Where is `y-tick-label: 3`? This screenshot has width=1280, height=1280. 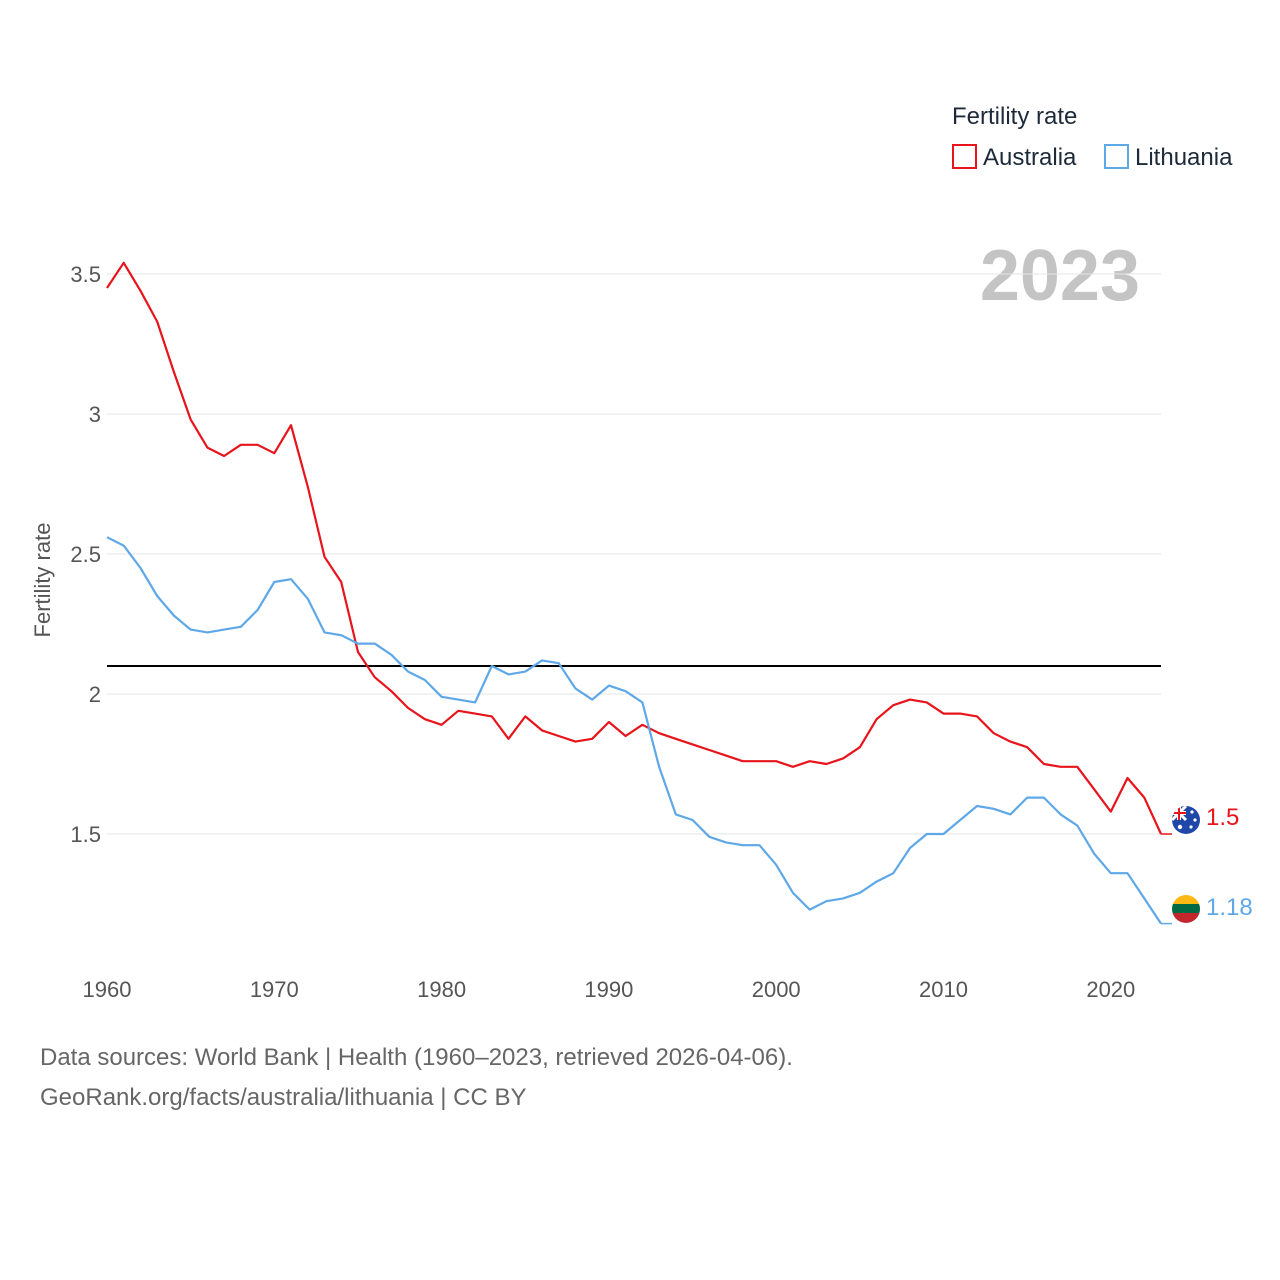
y-tick-label: 3 is located at coordinates (95, 414).